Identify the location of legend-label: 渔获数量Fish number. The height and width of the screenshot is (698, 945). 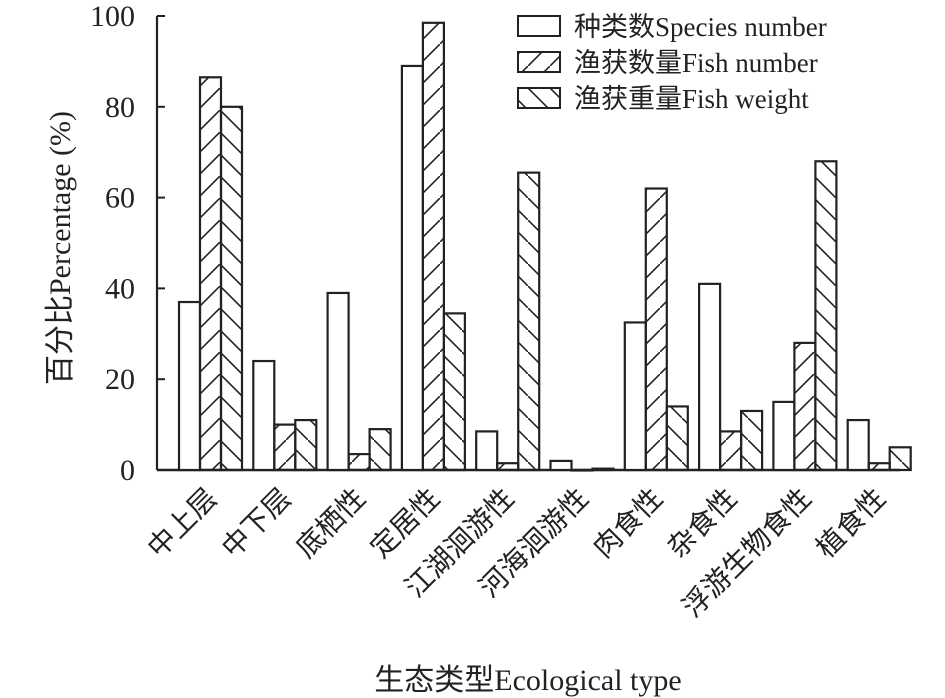
(696, 63).